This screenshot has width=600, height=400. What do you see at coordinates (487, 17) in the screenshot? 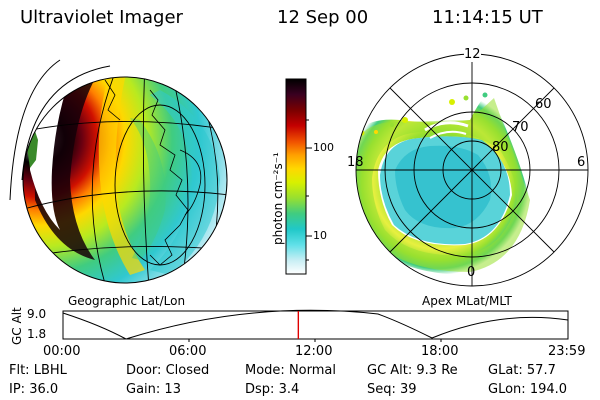
I see `time-label: 11:14:15 UT` at bounding box center [487, 17].